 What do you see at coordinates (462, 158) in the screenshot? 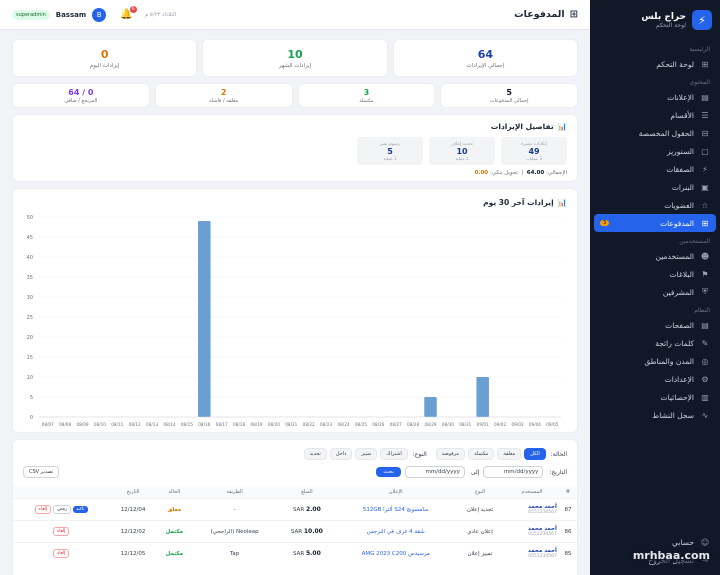
I see `mini-sub: 1 عملية` at bounding box center [462, 158].